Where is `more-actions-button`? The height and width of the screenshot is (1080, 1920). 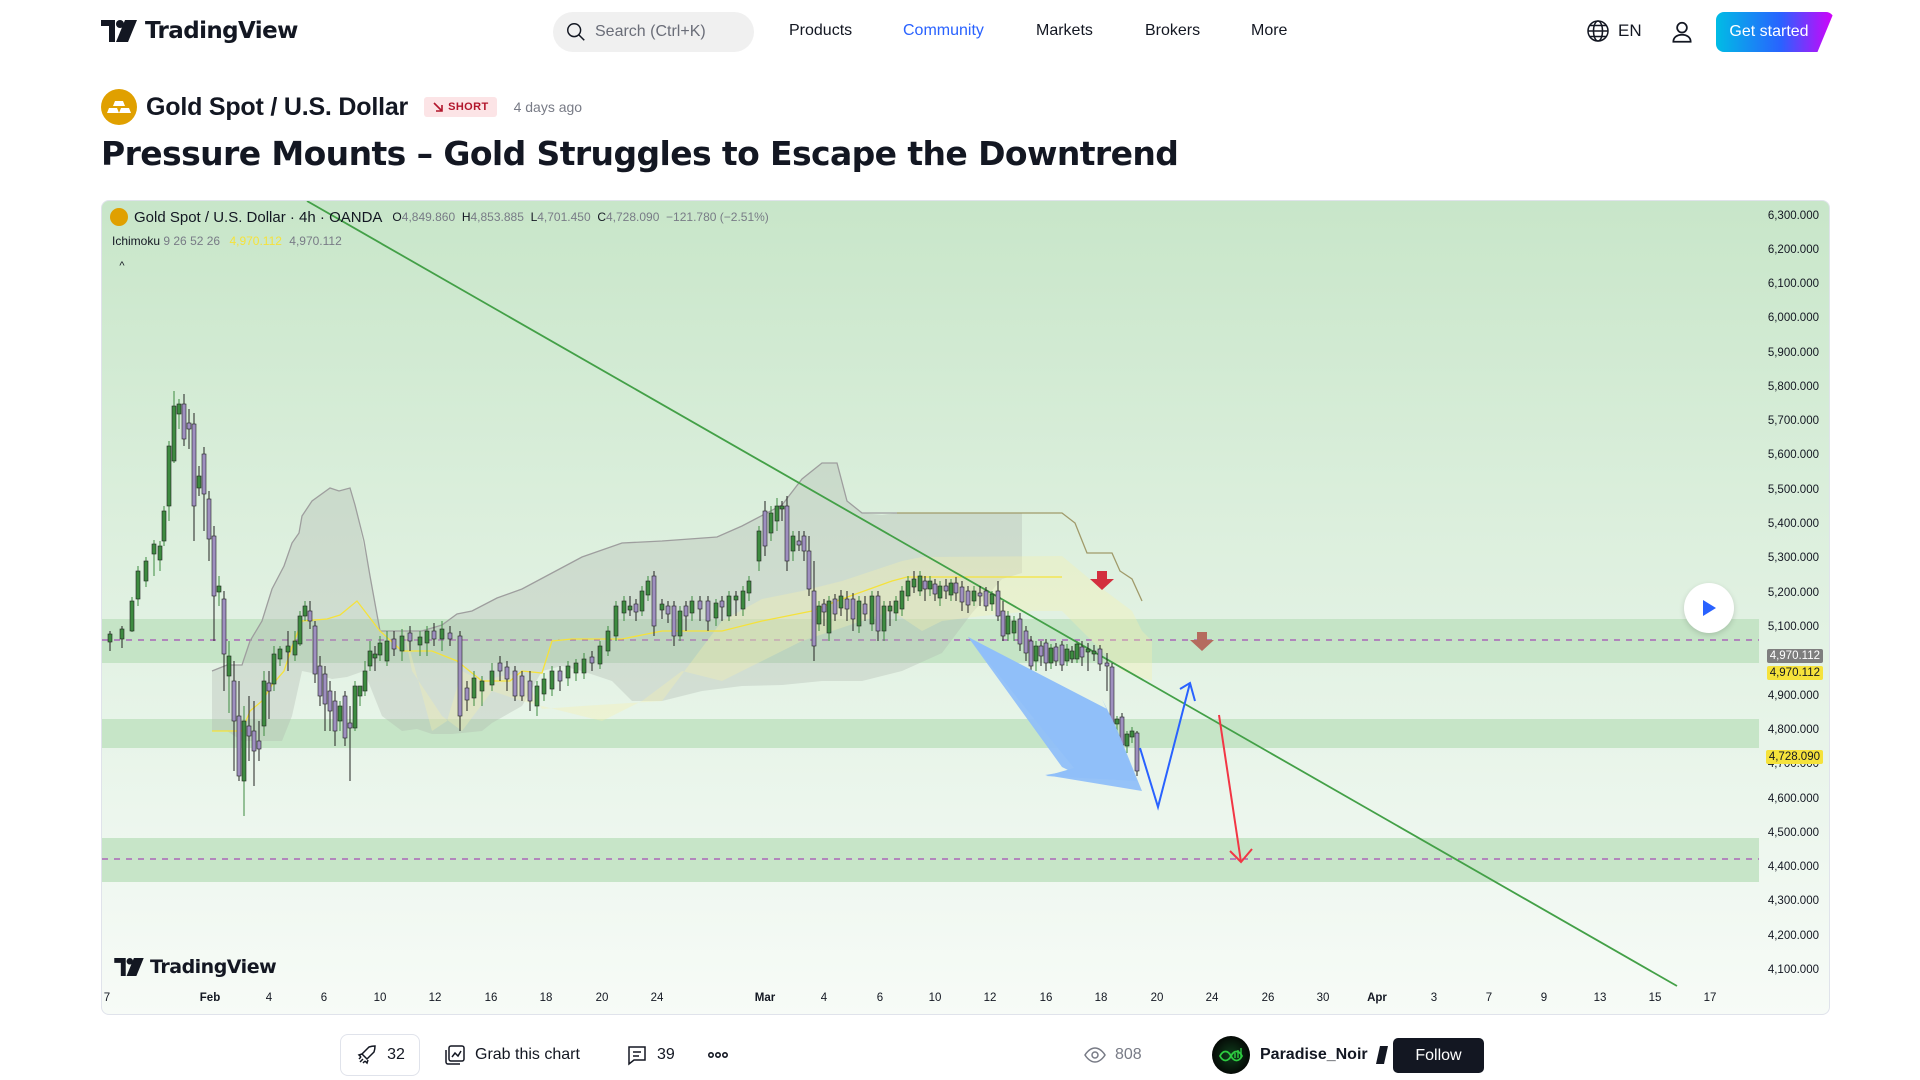 more-actions-button is located at coordinates (718, 1055).